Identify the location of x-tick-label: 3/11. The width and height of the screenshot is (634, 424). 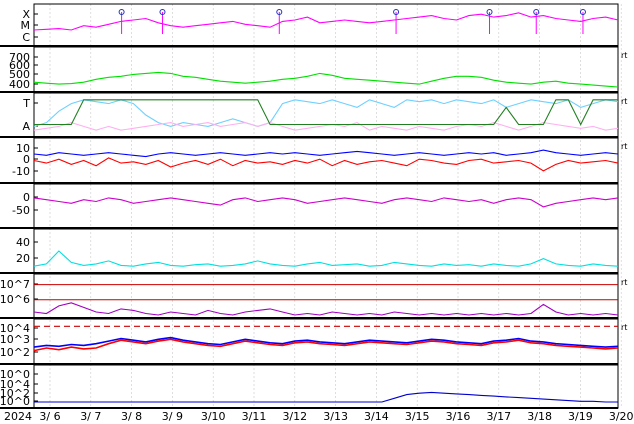
(254, 416).